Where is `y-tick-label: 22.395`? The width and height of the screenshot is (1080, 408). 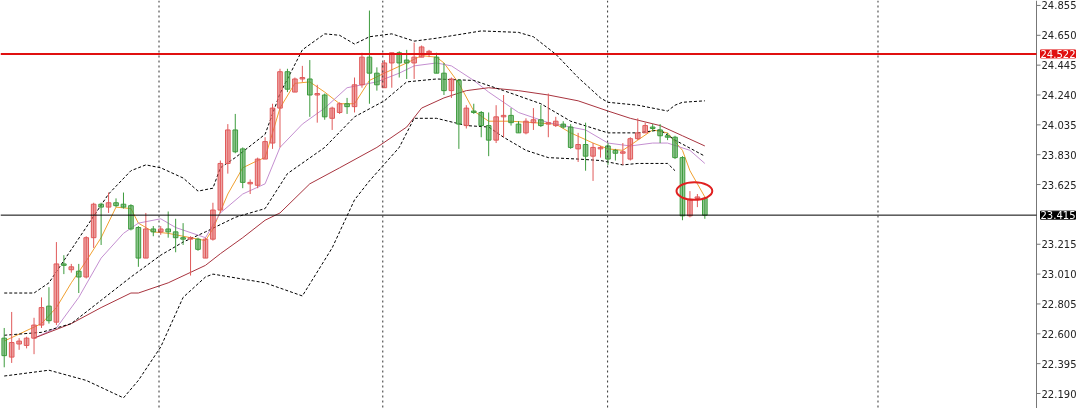 y-tick-label: 22.395 is located at coordinates (1059, 364).